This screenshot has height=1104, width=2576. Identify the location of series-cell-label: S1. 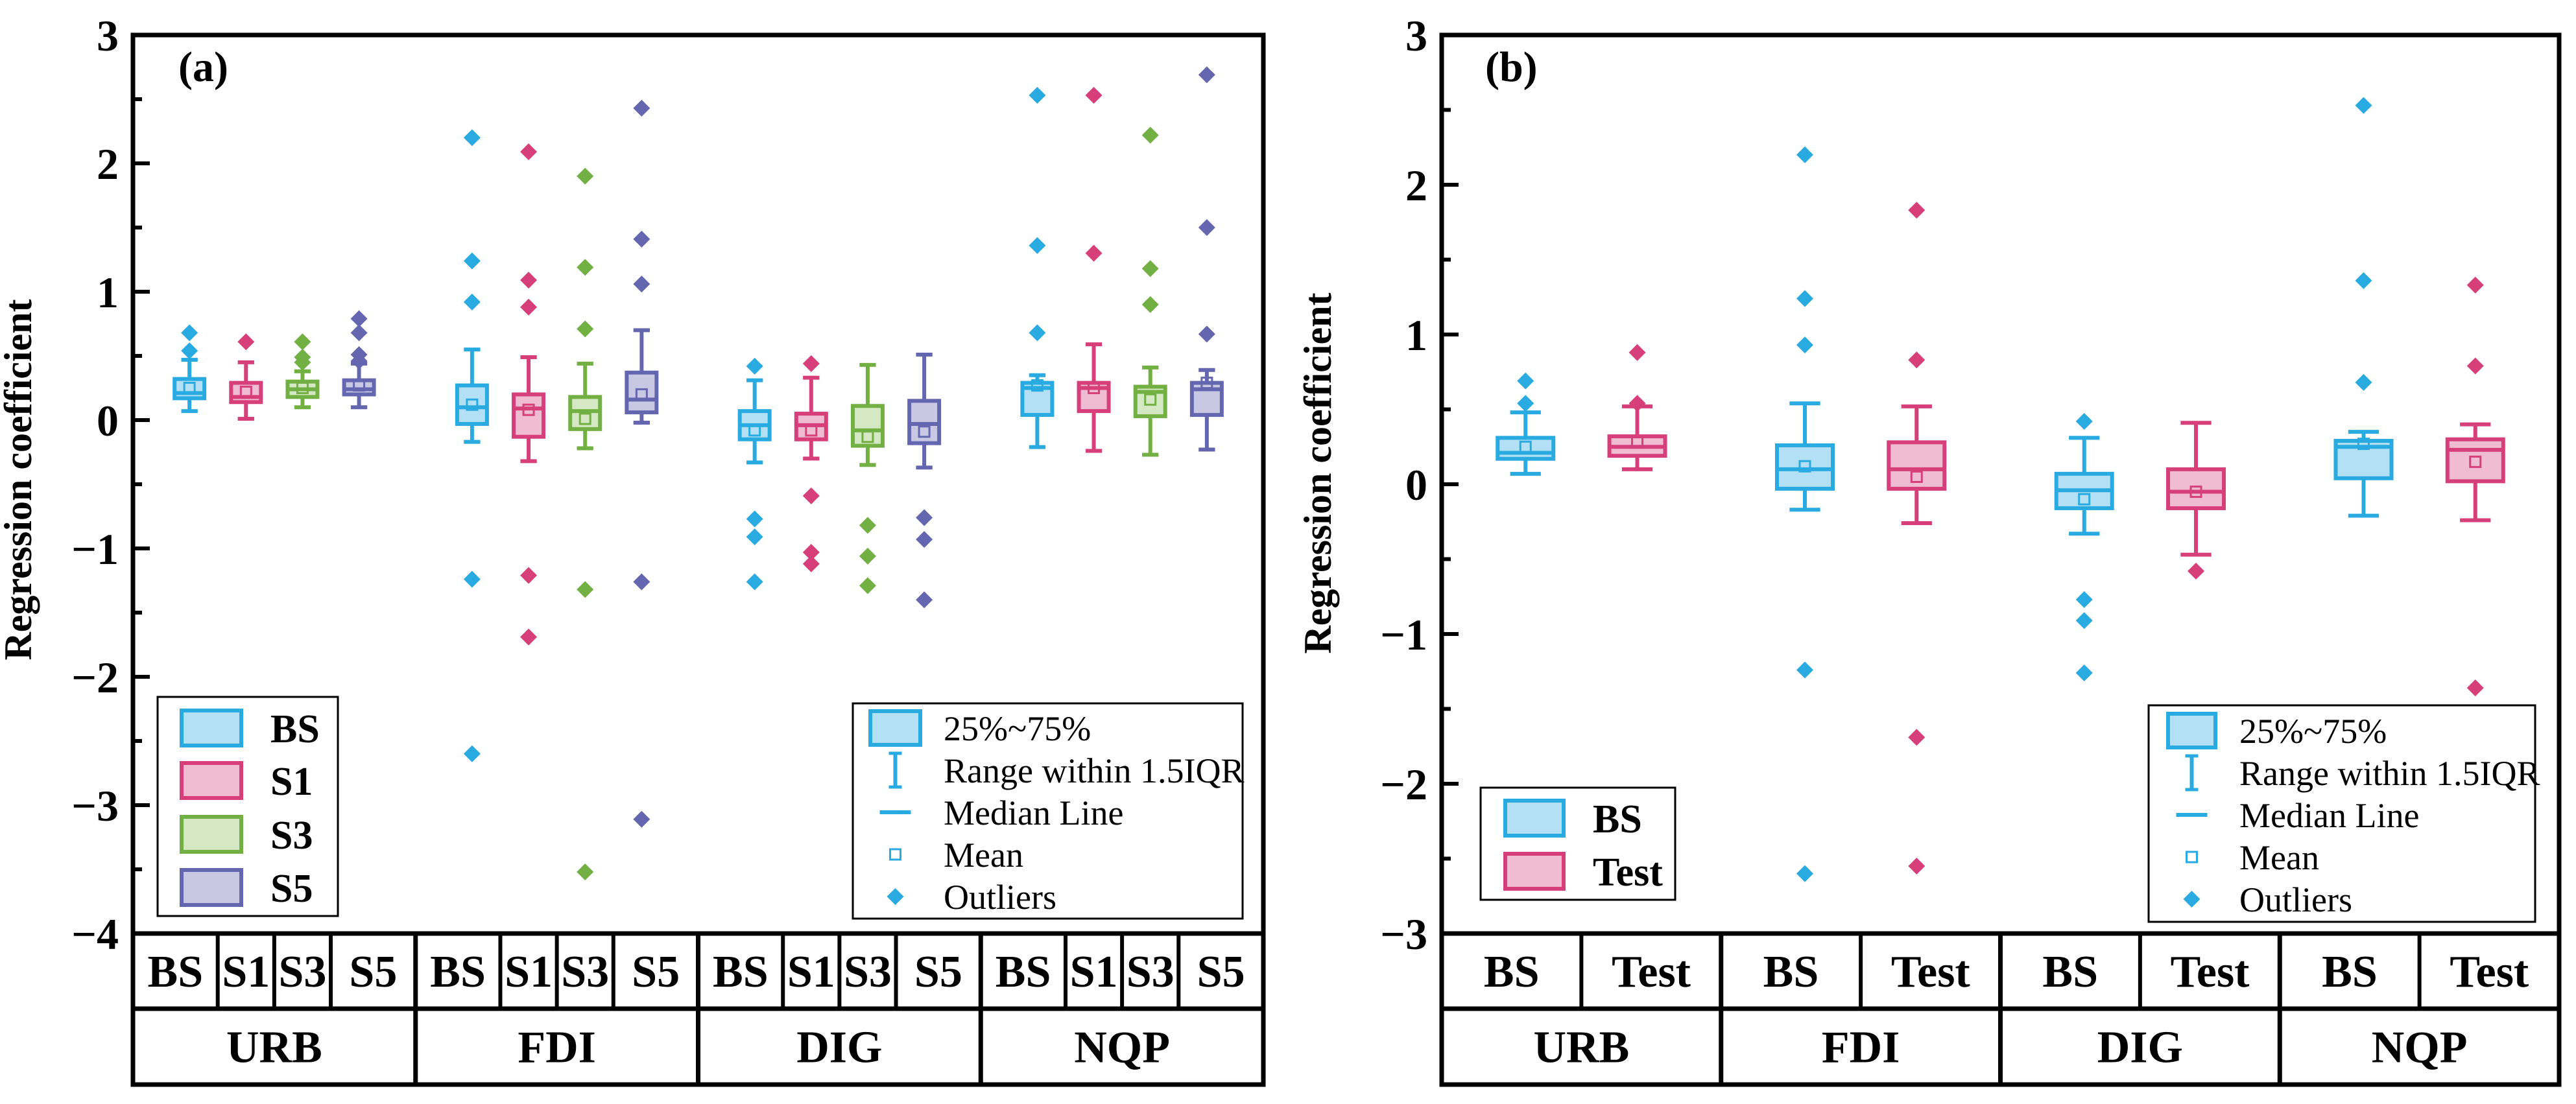
(1094, 972).